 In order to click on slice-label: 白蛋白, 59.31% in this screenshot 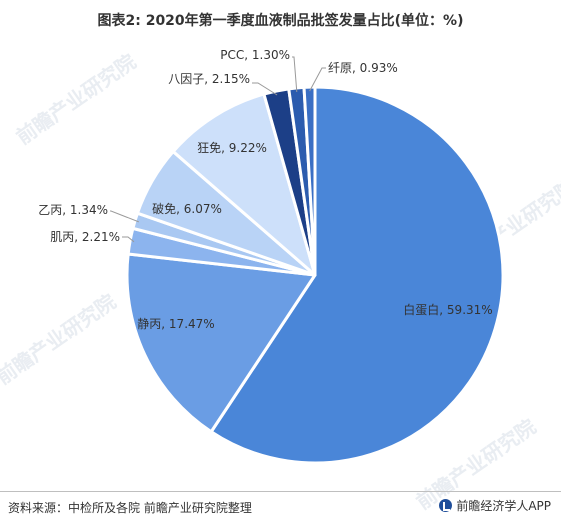, I will do `click(447, 309)`.